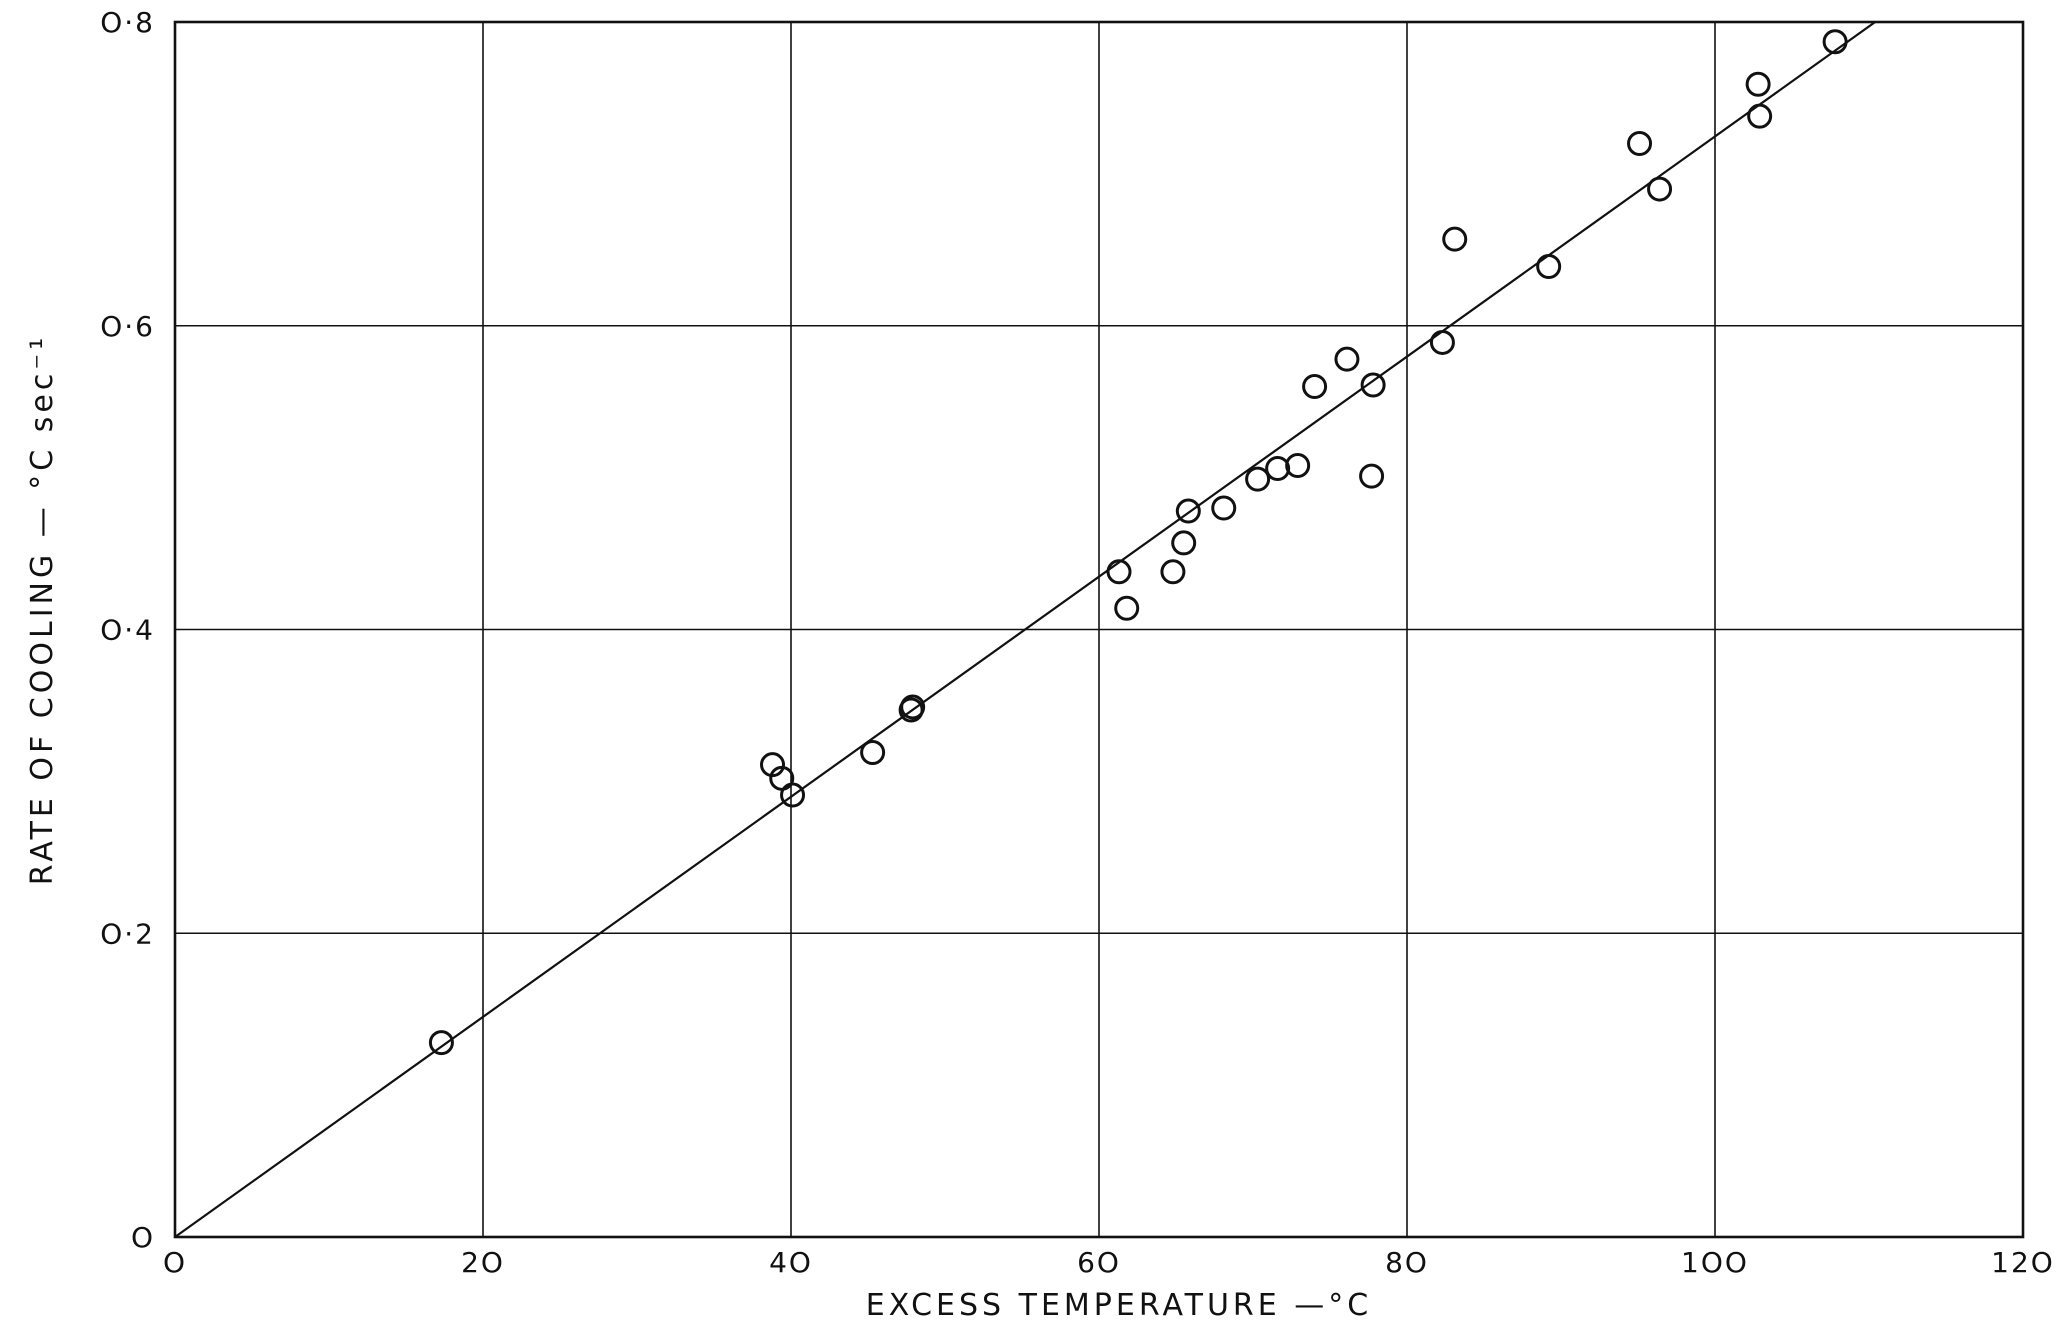  Describe the element at coordinates (127, 933) in the screenshot. I see `y-tick-label: O·2` at that location.